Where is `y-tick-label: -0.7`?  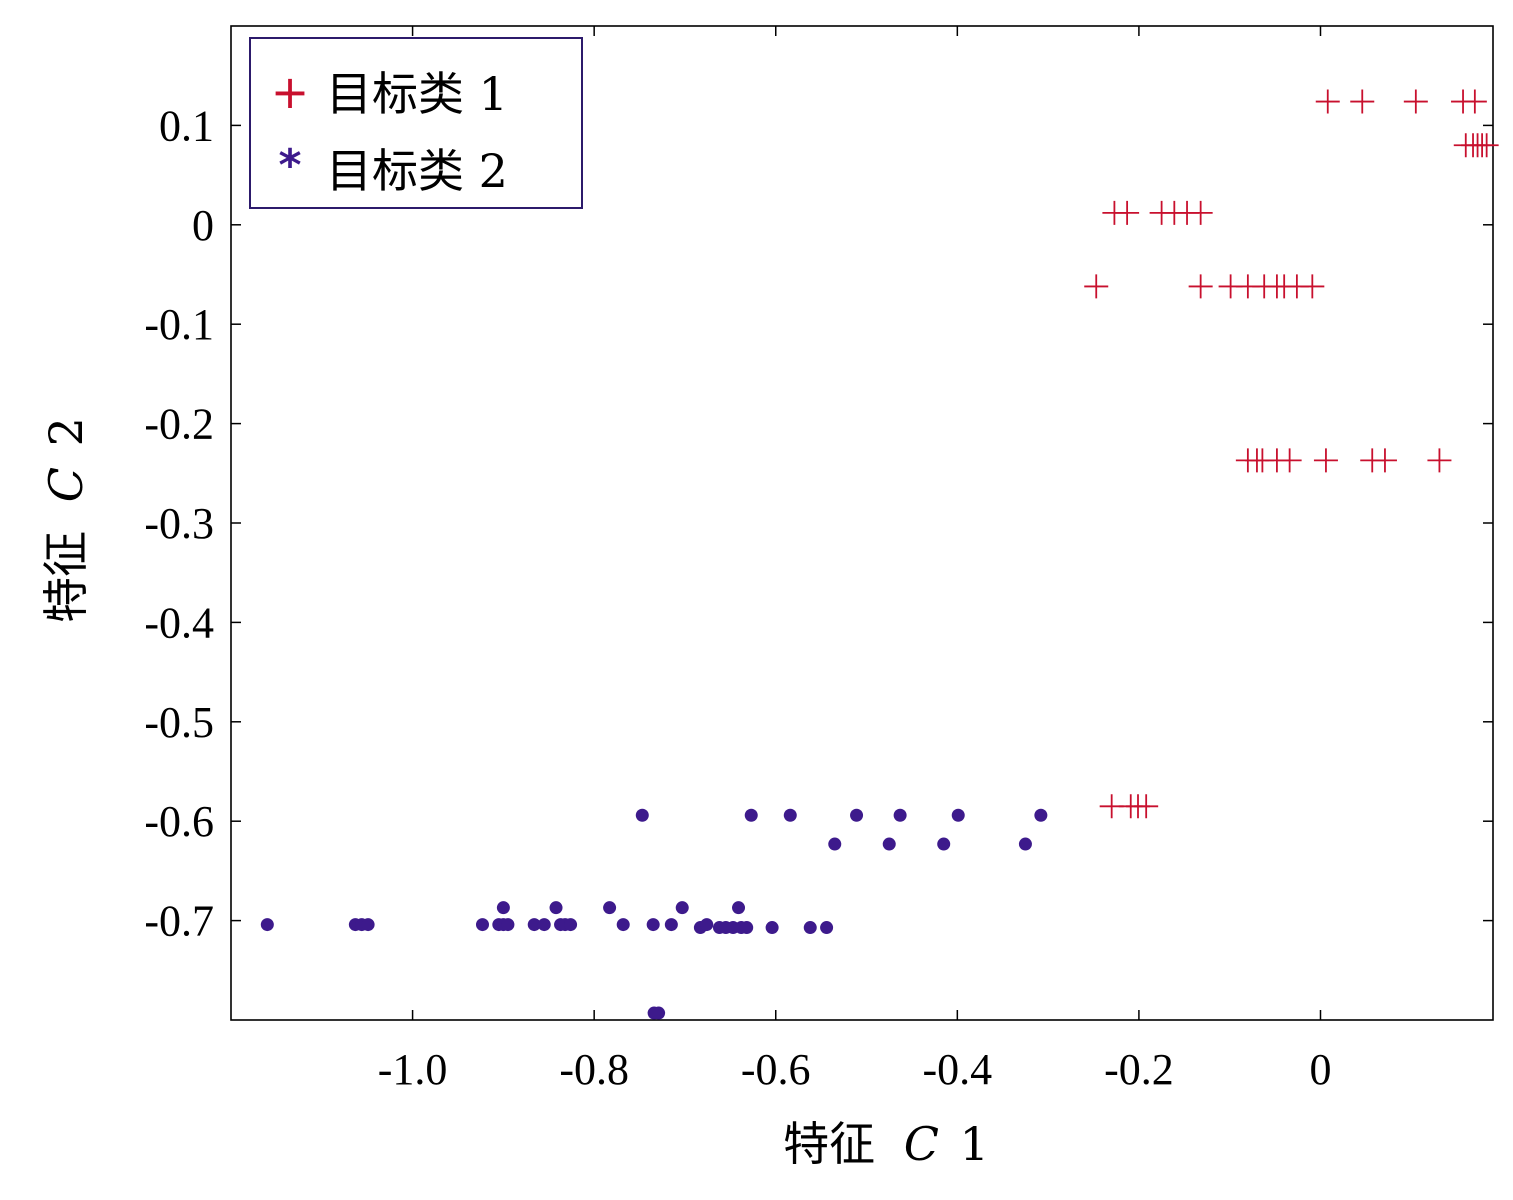 y-tick-label: -0.7 is located at coordinates (179, 921).